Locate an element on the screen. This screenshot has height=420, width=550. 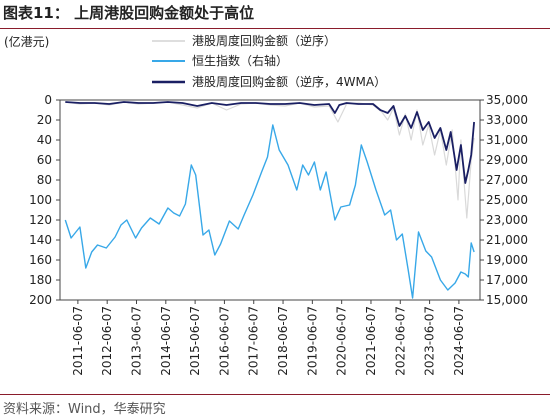
right-tick-label: 19,000 is located at coordinates (507, 260).